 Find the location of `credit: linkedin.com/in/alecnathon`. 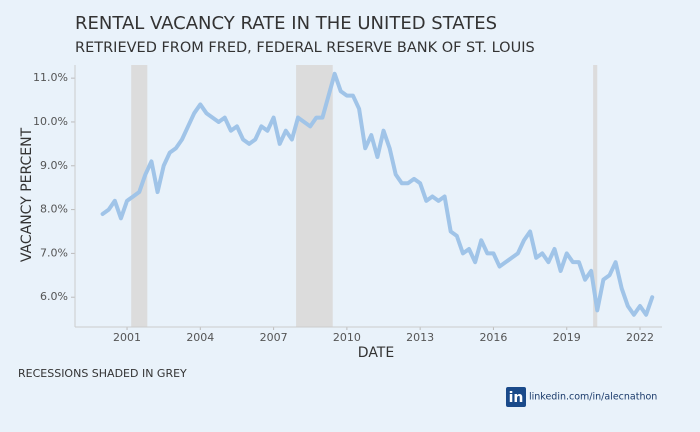

credit: linkedin.com/in/alecnathon is located at coordinates (593, 397).